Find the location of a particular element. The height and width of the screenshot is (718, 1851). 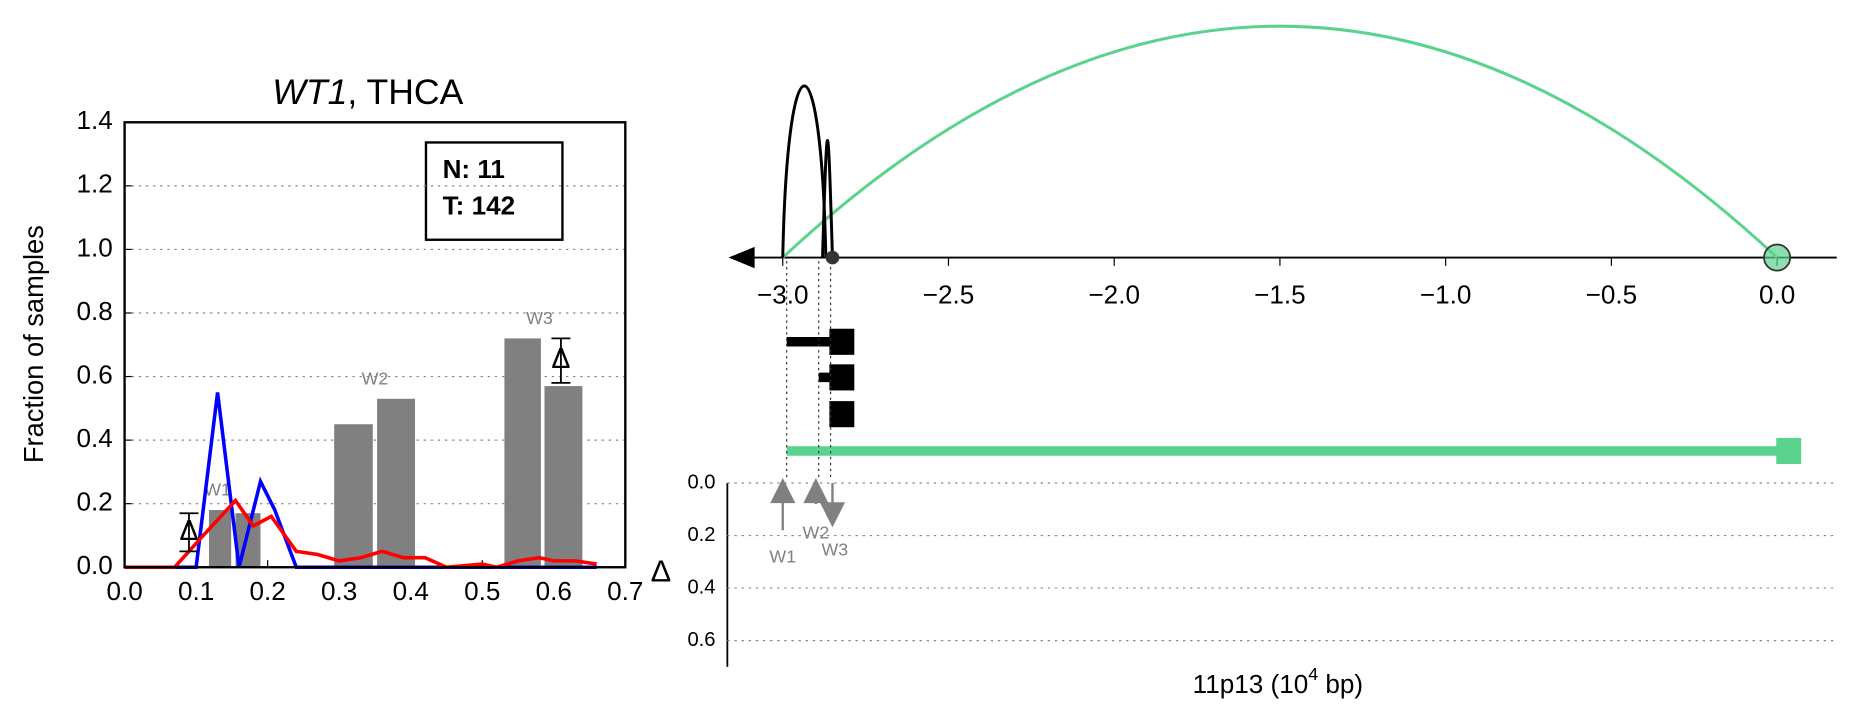

y-axis-label: Fraction of samples is located at coordinates (33, 344).